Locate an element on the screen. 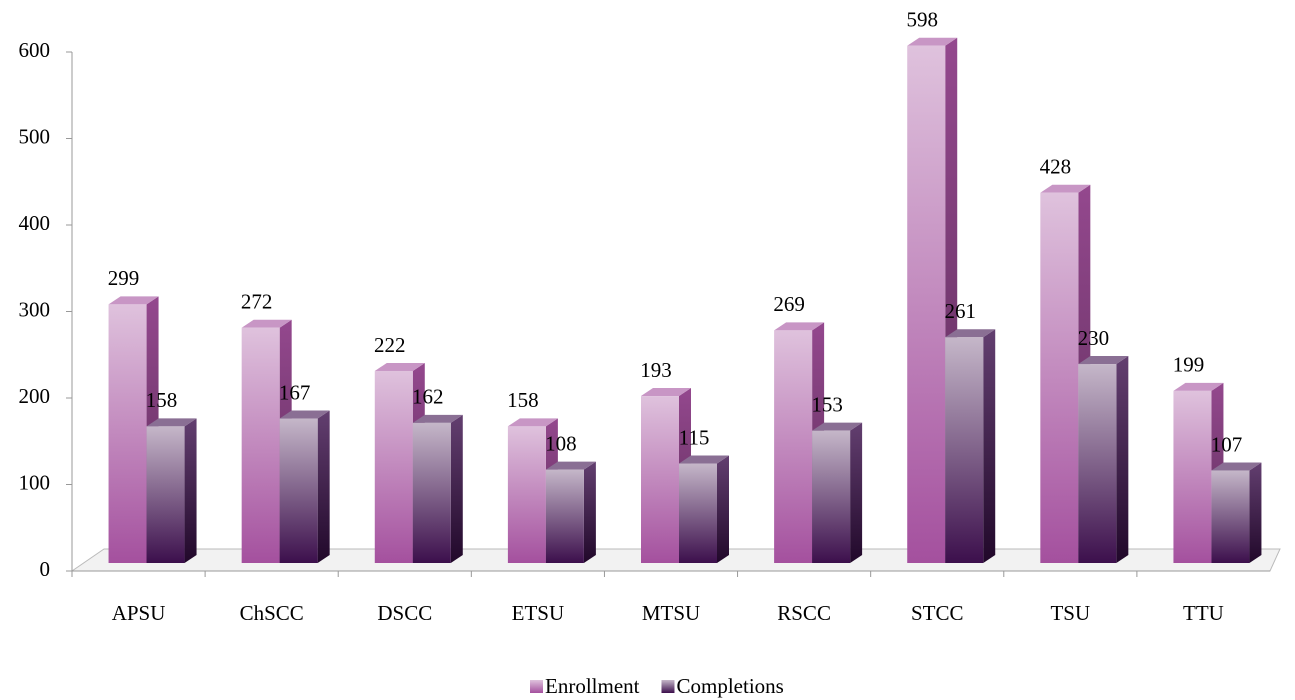 The height and width of the screenshot is (700, 1295). data-label: 299 is located at coordinates (124, 278).